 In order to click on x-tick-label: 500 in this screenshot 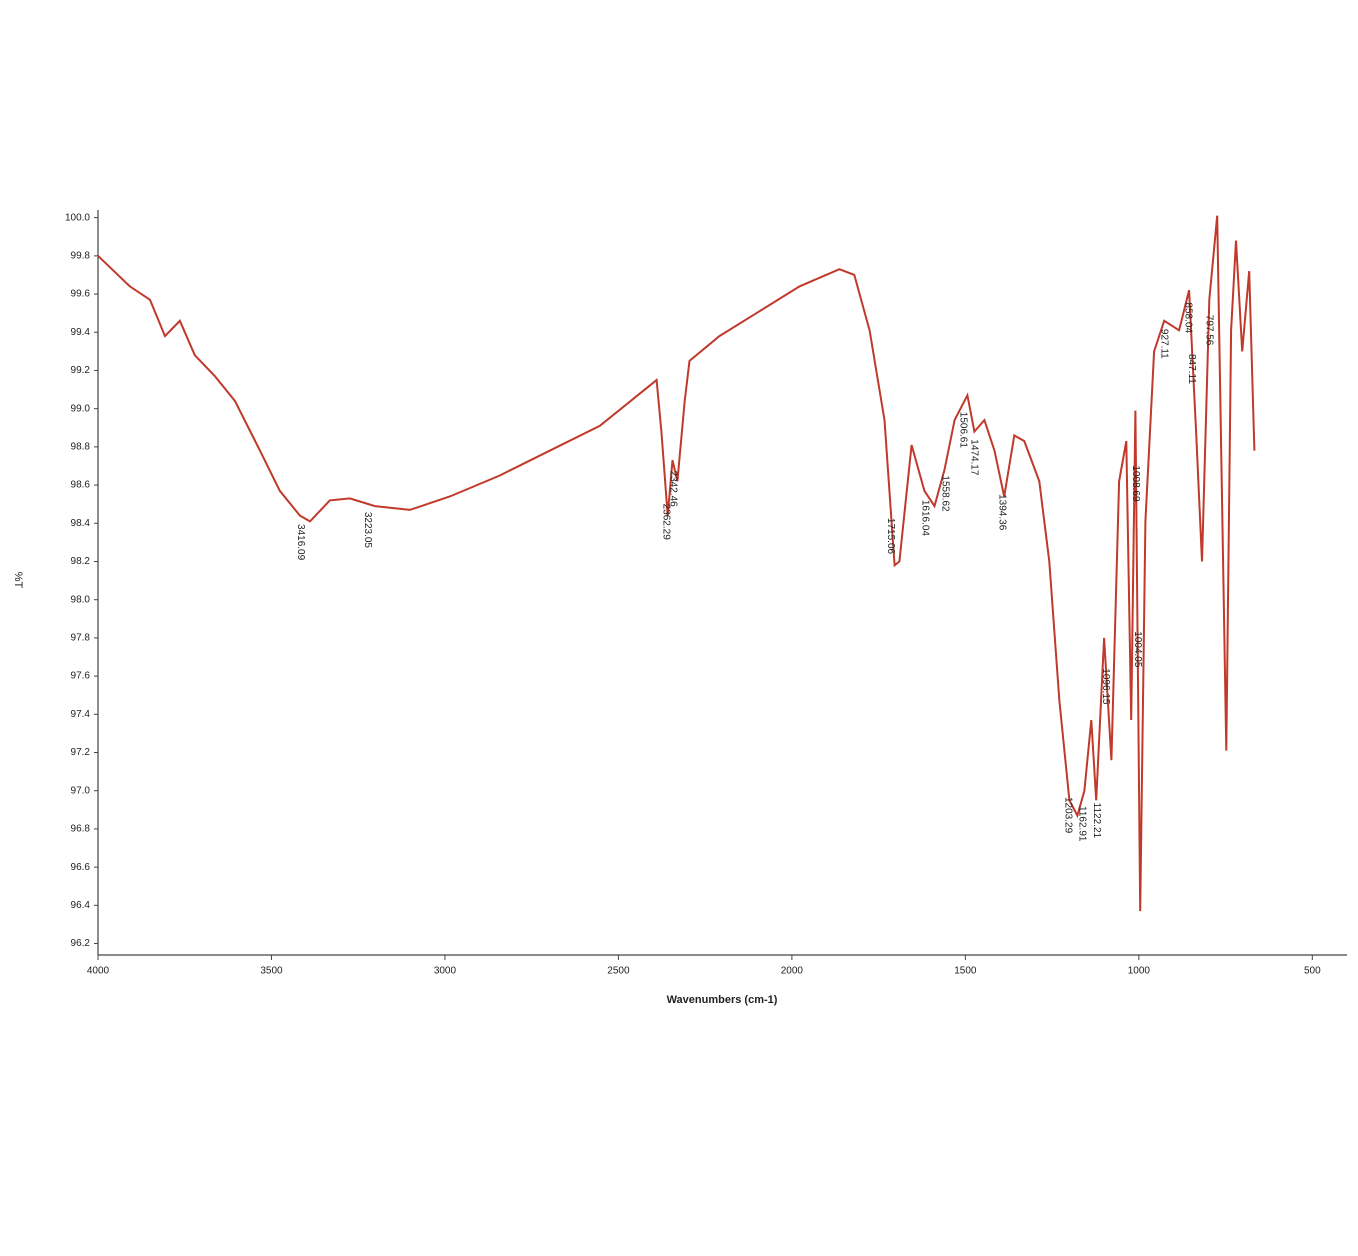, I will do `click(1312, 971)`.